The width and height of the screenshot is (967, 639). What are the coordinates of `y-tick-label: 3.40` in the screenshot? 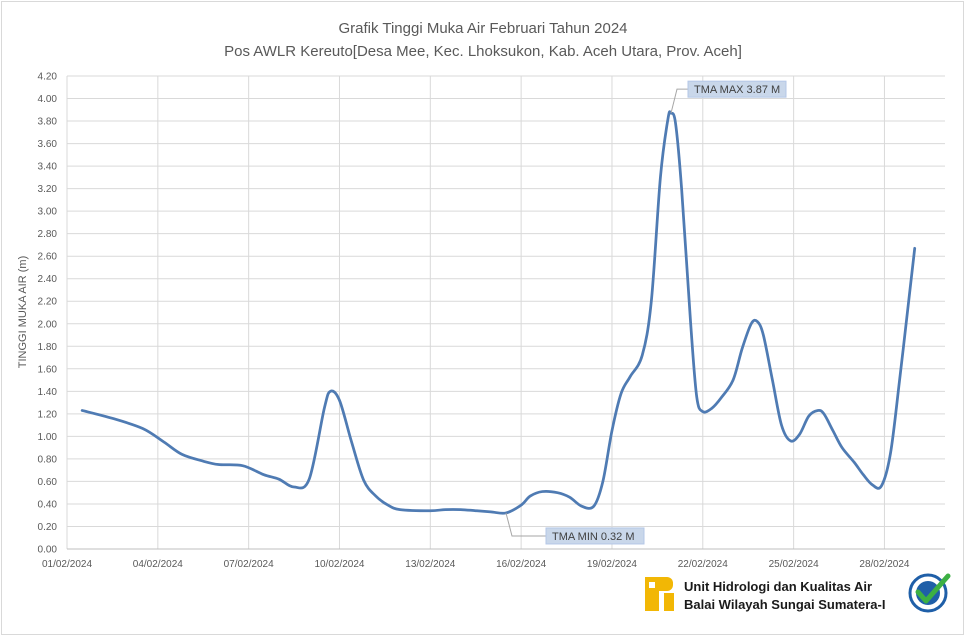 It's located at (48, 167).